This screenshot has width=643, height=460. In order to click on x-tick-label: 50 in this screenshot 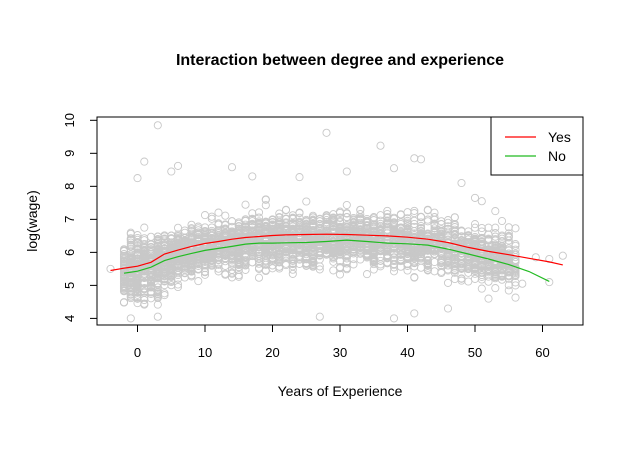, I will do `click(475, 352)`.